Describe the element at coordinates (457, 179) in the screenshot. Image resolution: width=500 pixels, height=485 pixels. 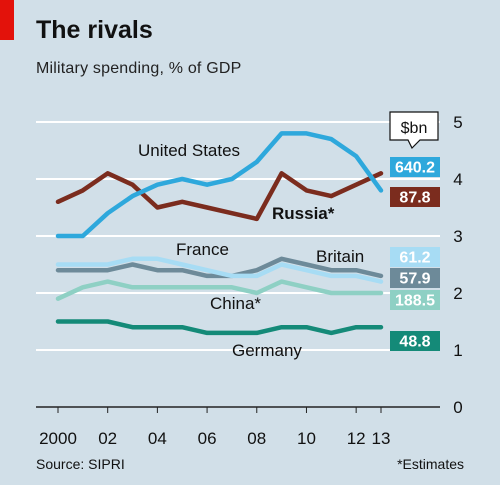
I see `y-tick-label: 4` at that location.